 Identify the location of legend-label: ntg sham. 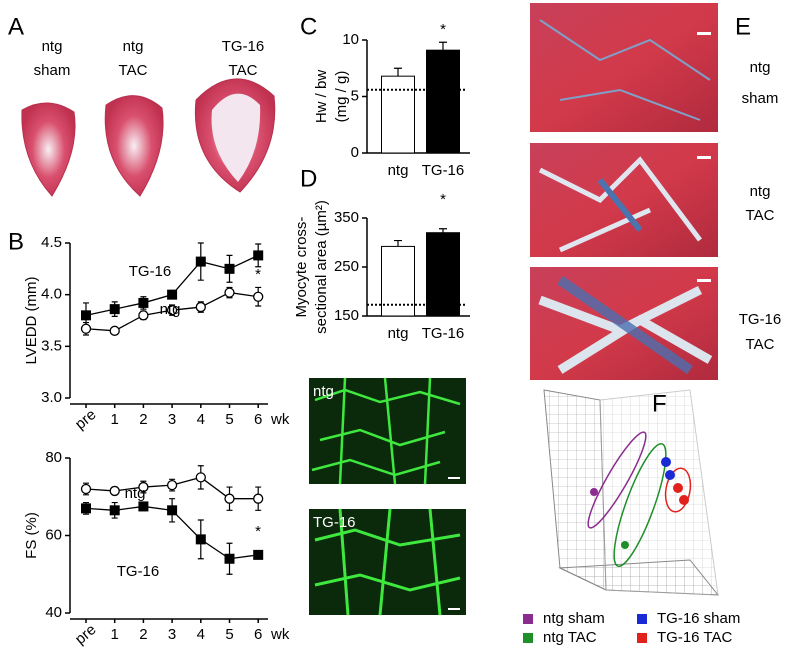
(574, 618).